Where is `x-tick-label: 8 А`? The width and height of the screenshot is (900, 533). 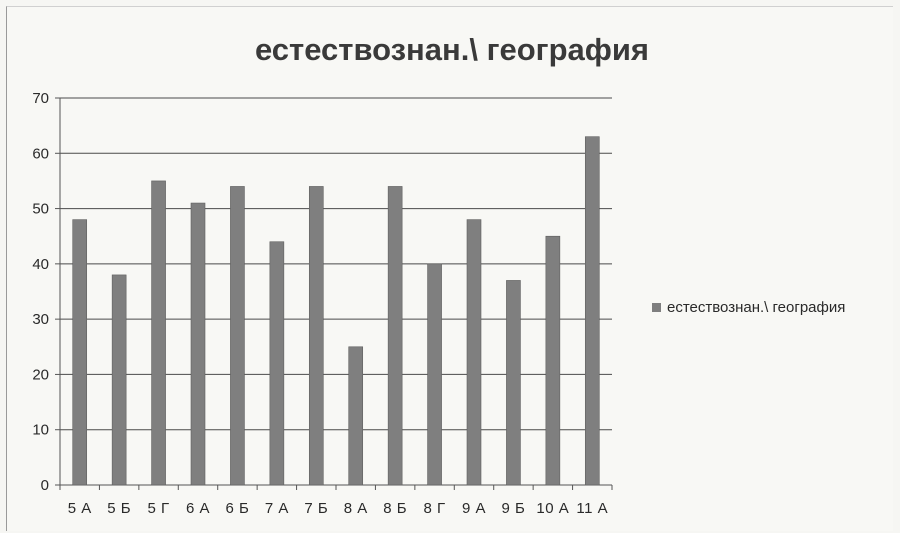 x-tick-label: 8 А is located at coordinates (356, 508).